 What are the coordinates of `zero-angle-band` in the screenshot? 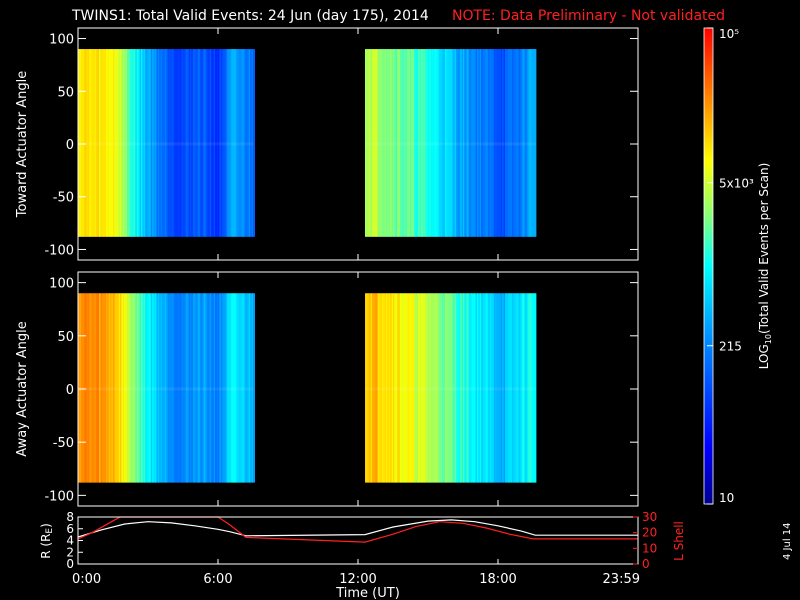 It's located at (450, 389).